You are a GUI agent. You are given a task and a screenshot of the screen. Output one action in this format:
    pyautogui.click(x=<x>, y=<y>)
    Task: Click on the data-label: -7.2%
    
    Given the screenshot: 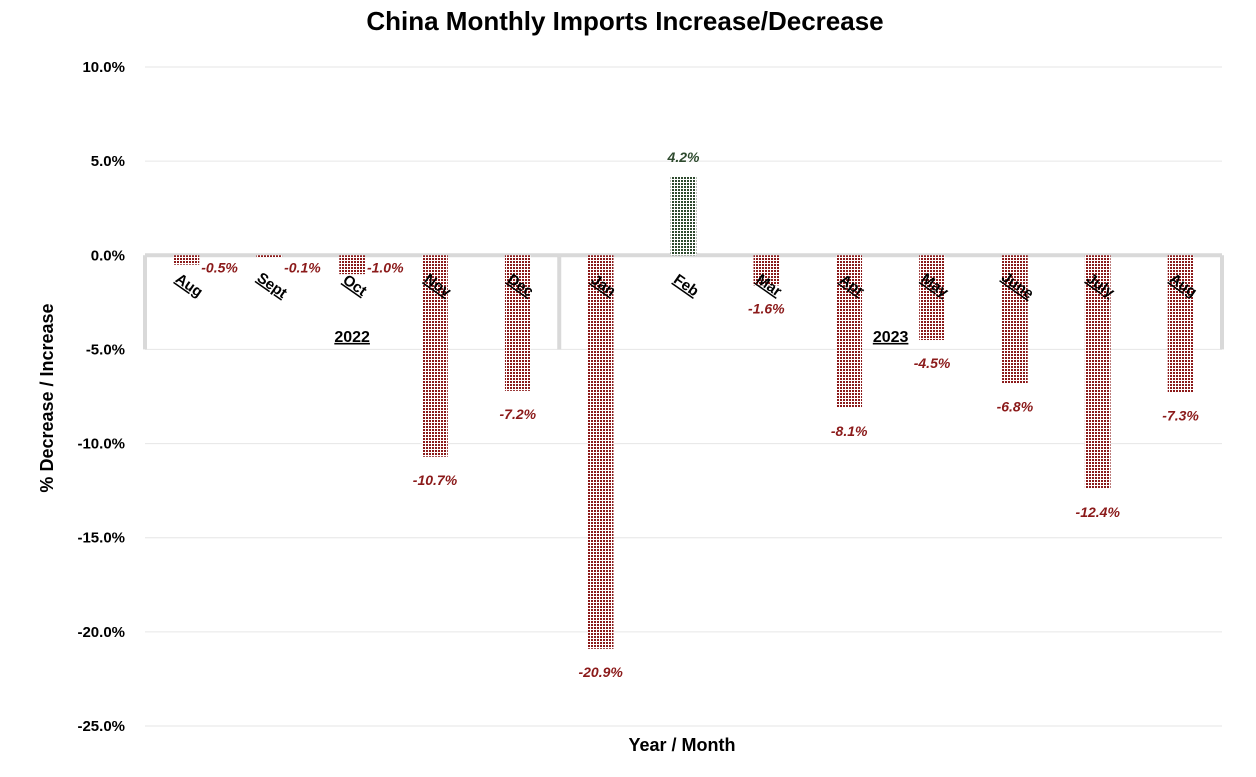 What is the action you would take?
    pyautogui.click(x=518, y=414)
    